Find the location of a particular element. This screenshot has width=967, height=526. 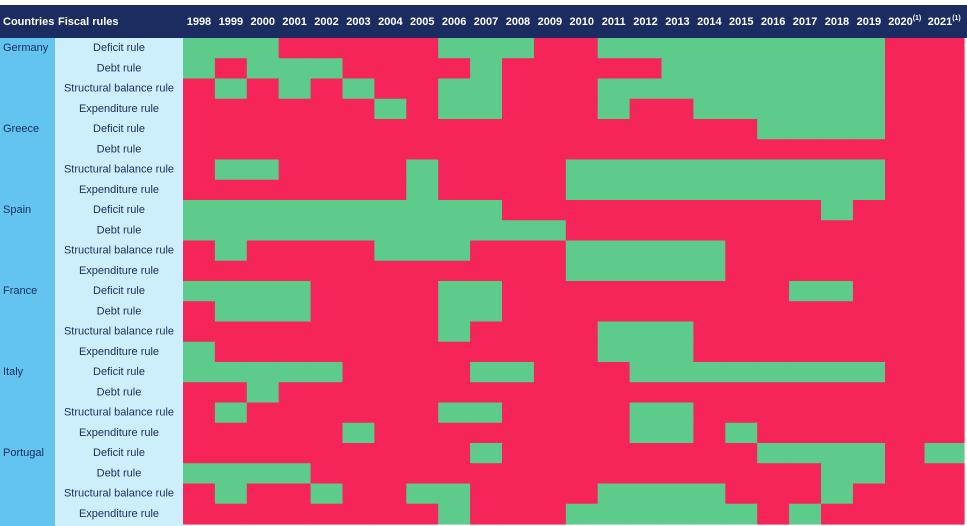

country-label: Portugal is located at coordinates (23, 453).